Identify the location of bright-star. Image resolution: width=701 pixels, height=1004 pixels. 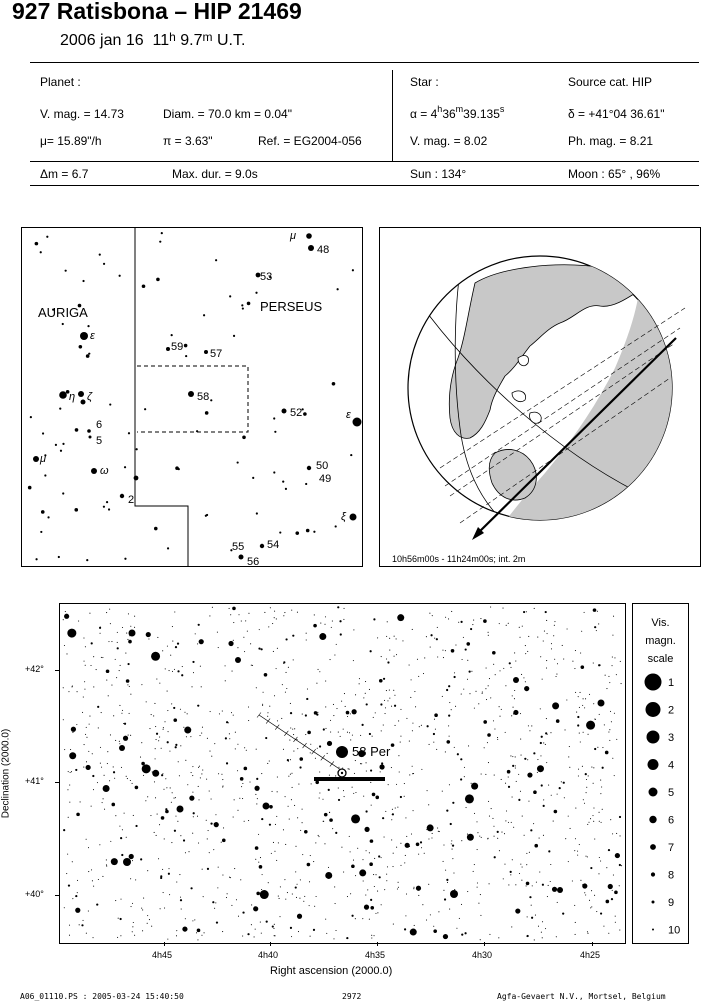
(454, 894).